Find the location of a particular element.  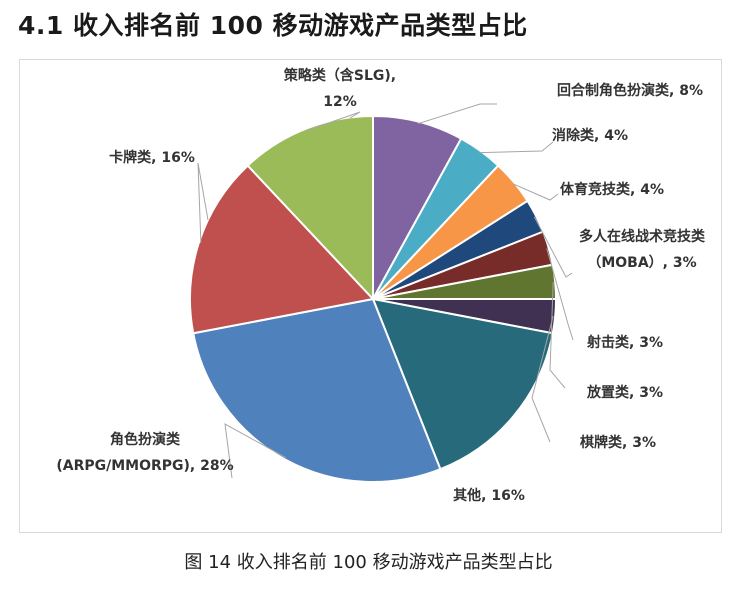

slice-label: 放置类, 3% is located at coordinates (624, 392).